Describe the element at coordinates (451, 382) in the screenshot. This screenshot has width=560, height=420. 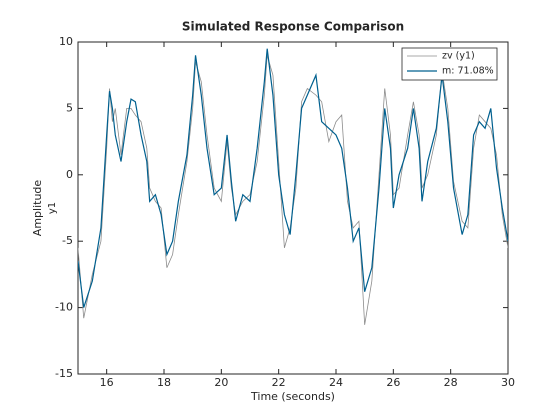
I see `x-tick-label: 28` at that location.